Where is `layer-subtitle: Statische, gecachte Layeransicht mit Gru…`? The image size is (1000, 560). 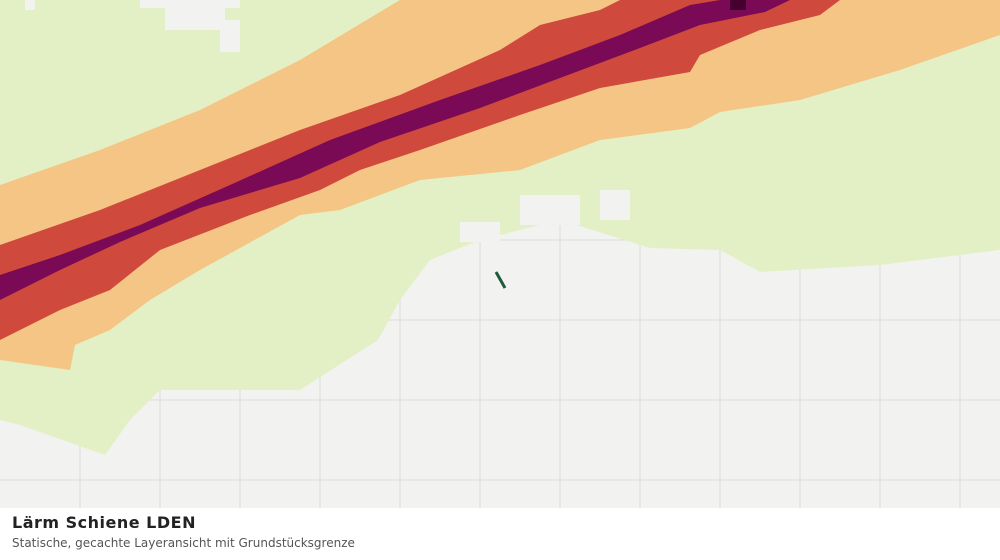 layer-subtitle: Statische, gecachte Layeransicht mit Gru… is located at coordinates (183, 543).